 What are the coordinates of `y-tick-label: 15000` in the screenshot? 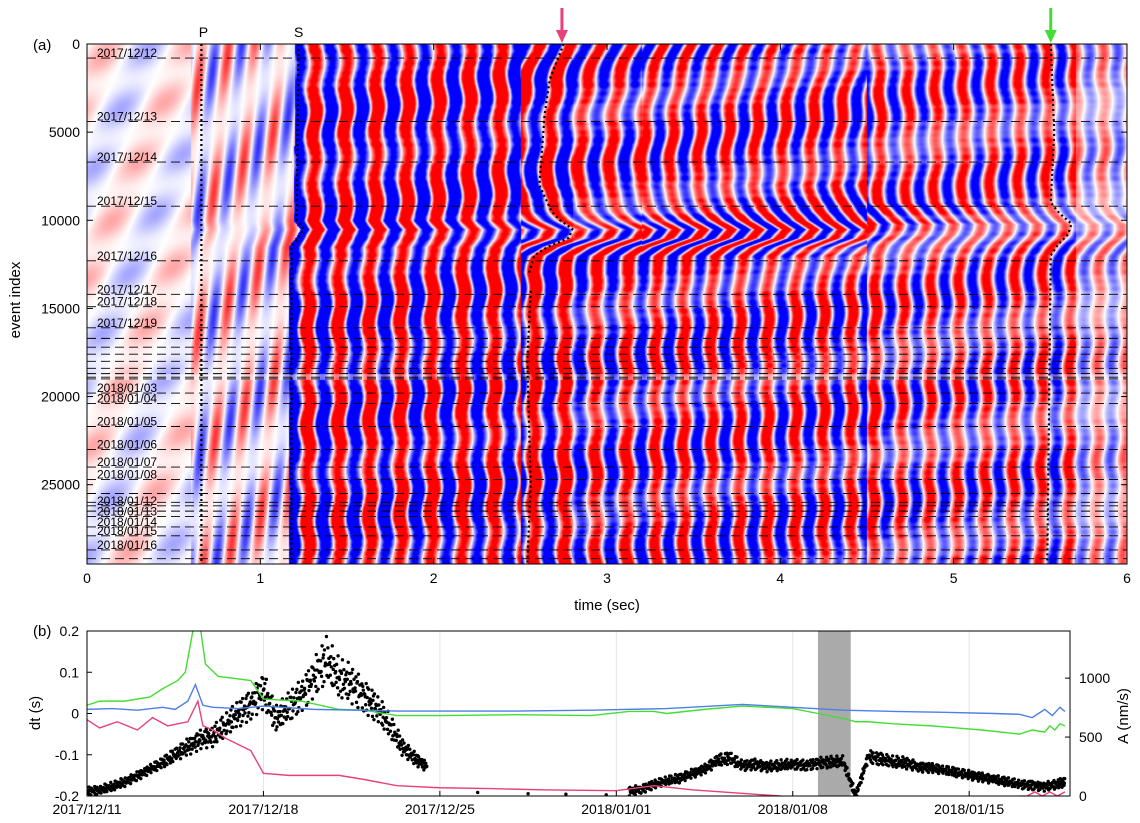 It's located at (60, 308).